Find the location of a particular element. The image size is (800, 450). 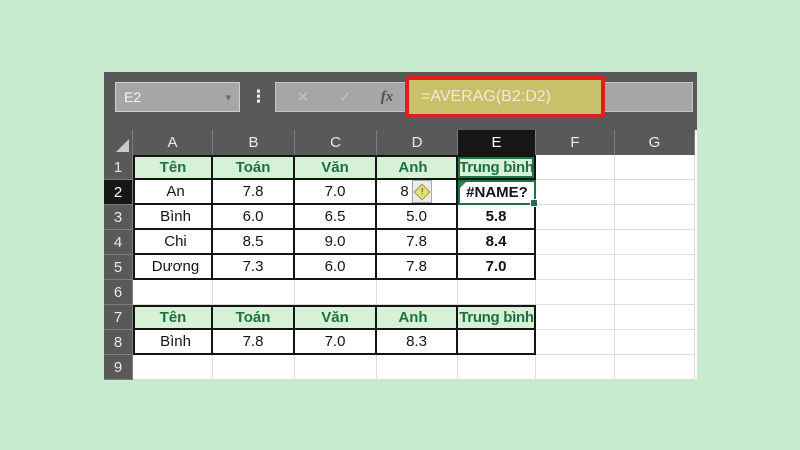

chevron-down-icon: ▾ is located at coordinates (228, 97).